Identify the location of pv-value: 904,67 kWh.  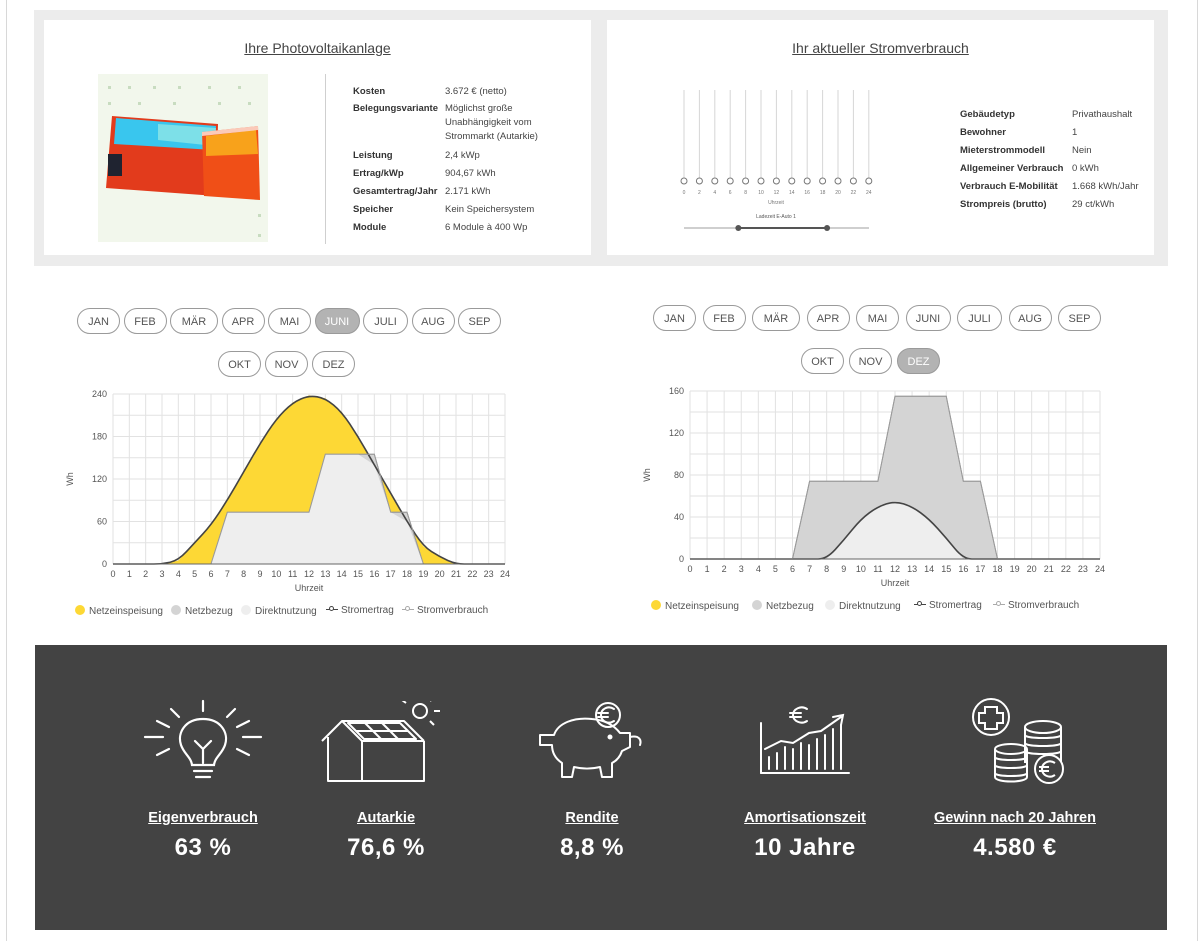
(470, 173).